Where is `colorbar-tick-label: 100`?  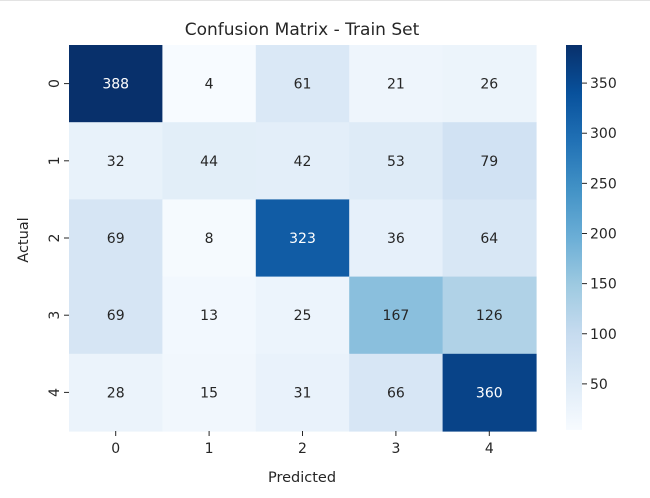
colorbar-tick-label: 100 is located at coordinates (603, 335).